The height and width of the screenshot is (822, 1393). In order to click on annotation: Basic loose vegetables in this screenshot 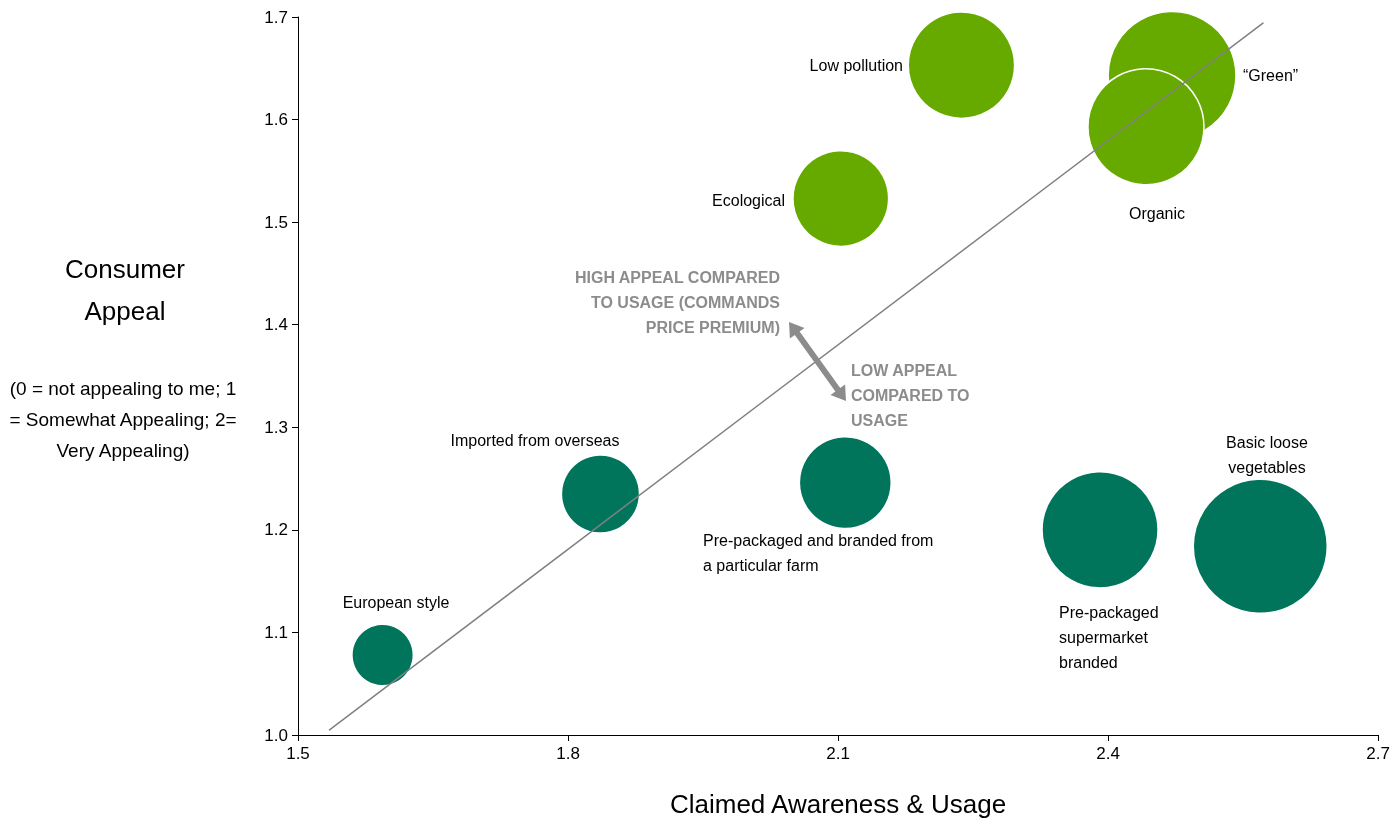, I will do `click(1267, 455)`.